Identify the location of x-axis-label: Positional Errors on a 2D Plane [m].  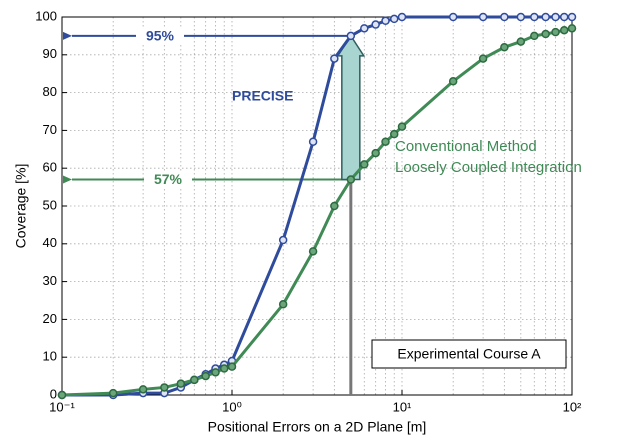
(317, 427).